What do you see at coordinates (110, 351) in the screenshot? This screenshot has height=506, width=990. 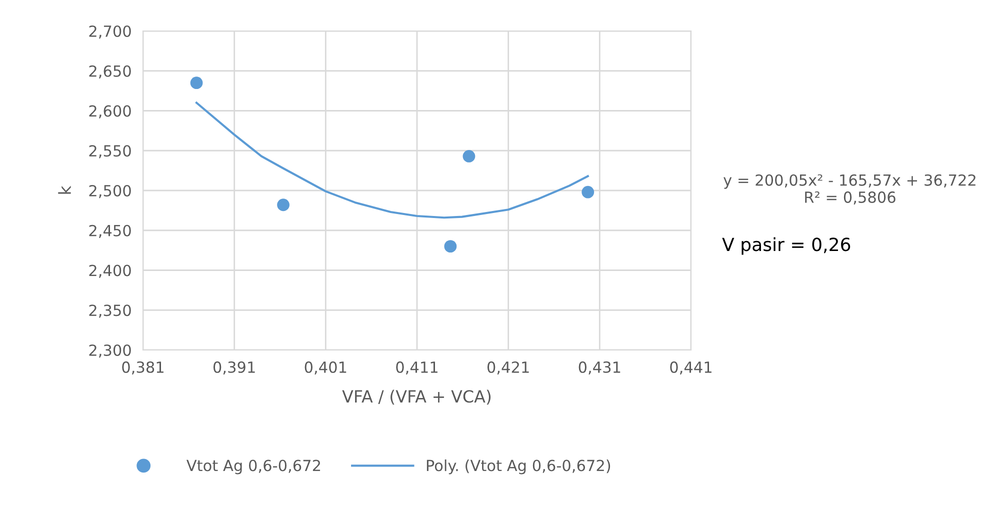 I see `y-tick-label: 2,300` at bounding box center [110, 351].